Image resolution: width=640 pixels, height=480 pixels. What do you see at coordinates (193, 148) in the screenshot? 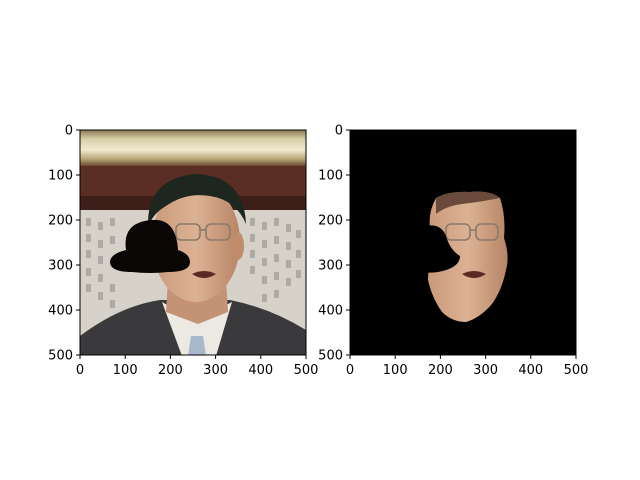
I see `picture-frame-top` at bounding box center [193, 148].